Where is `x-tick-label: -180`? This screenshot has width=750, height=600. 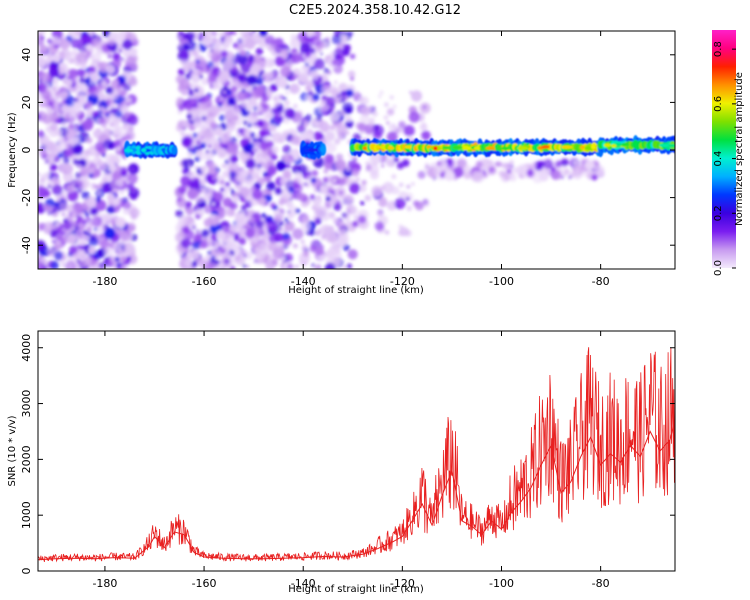
x-tick-label: -180 is located at coordinates (104, 583).